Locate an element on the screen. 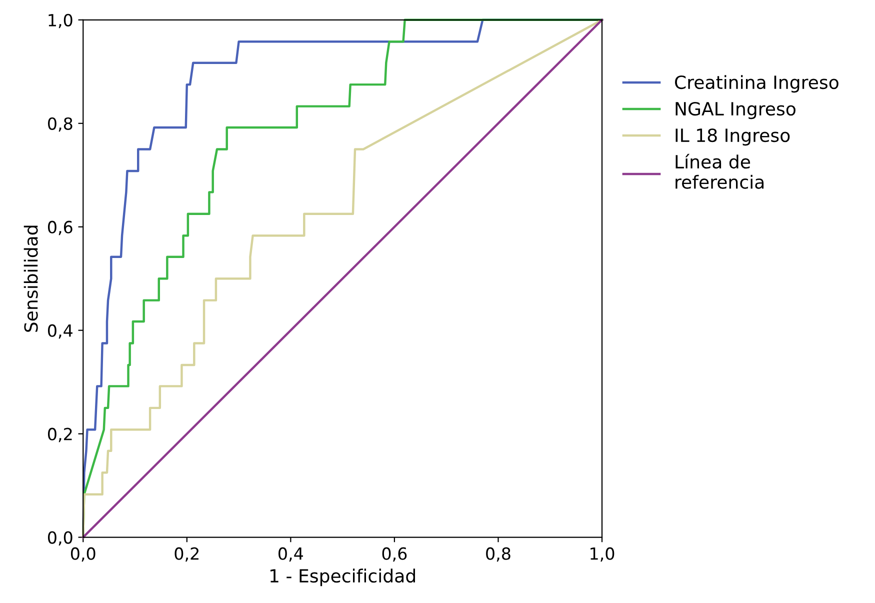 Image resolution: width=875 pixels, height=603 pixels. x-tick-label: 0,0 is located at coordinates (83, 554).